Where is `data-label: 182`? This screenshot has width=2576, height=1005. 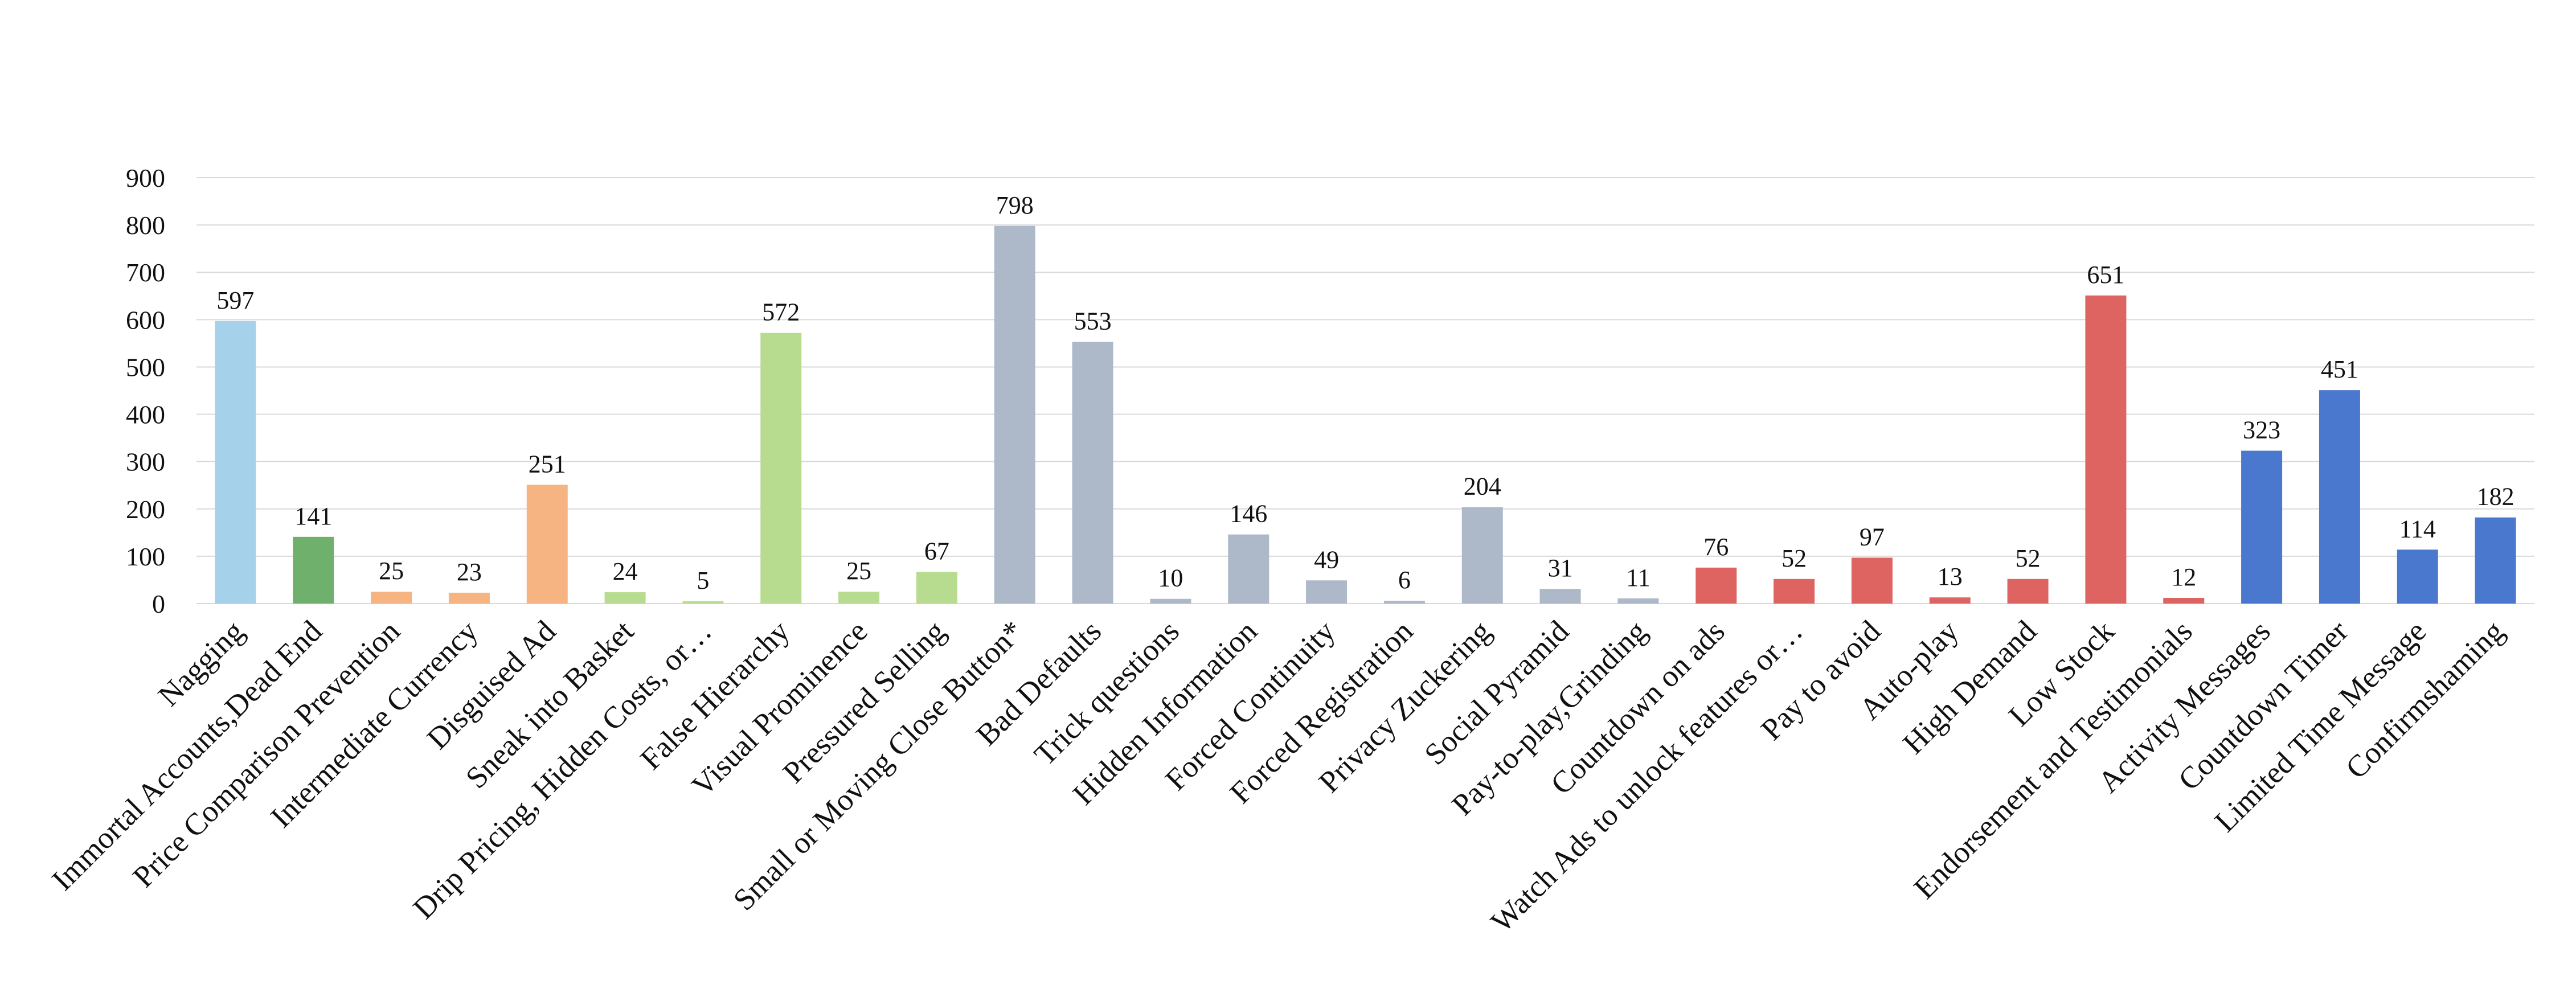
data-label: 182 is located at coordinates (2495, 497).